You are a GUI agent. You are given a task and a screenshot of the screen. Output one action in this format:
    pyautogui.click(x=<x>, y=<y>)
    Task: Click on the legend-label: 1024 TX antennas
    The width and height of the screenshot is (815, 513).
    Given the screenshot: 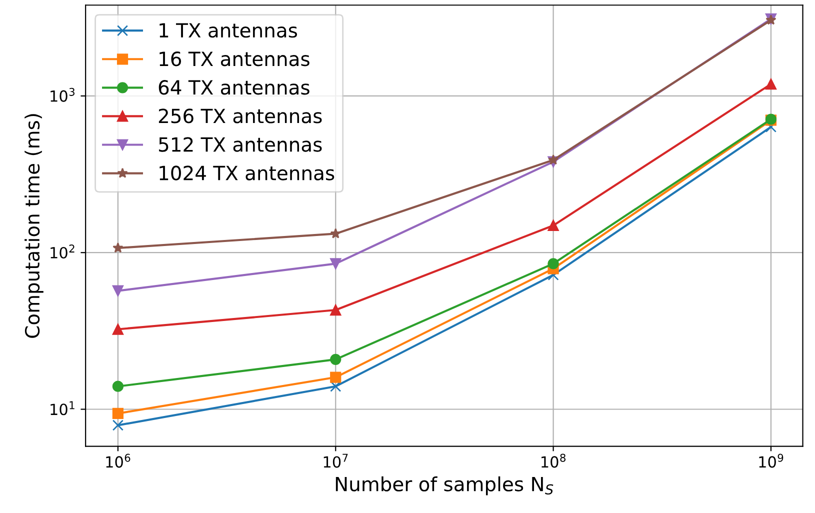 What is the action you would take?
    pyautogui.click(x=247, y=173)
    